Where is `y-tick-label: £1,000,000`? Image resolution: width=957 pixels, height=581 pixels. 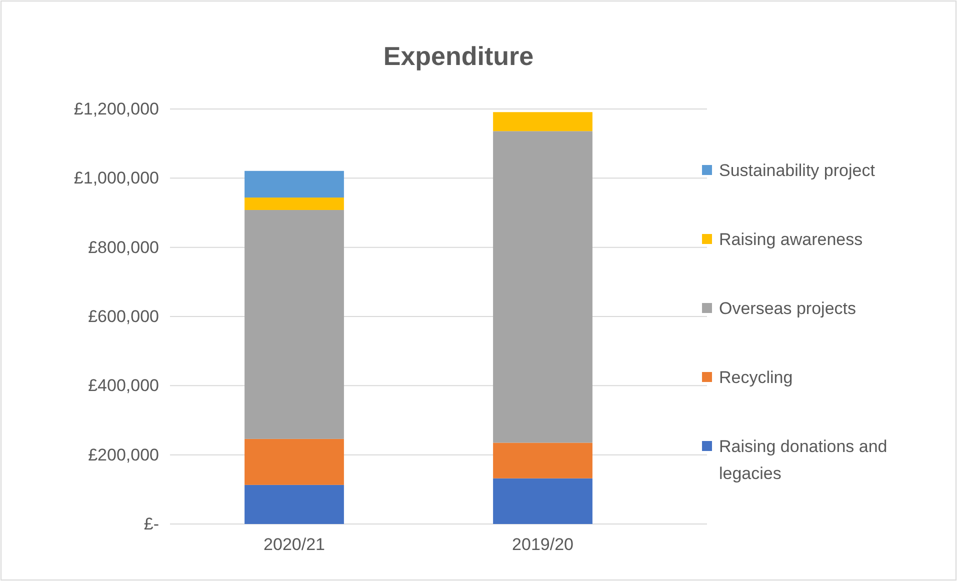 y-tick-label: £1,000,000 is located at coordinates (116, 178).